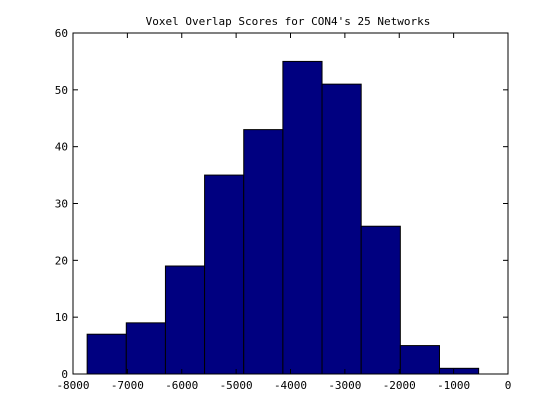  Describe the element at coordinates (181, 385) in the screenshot. I see `x-tick-label: -6000` at that location.